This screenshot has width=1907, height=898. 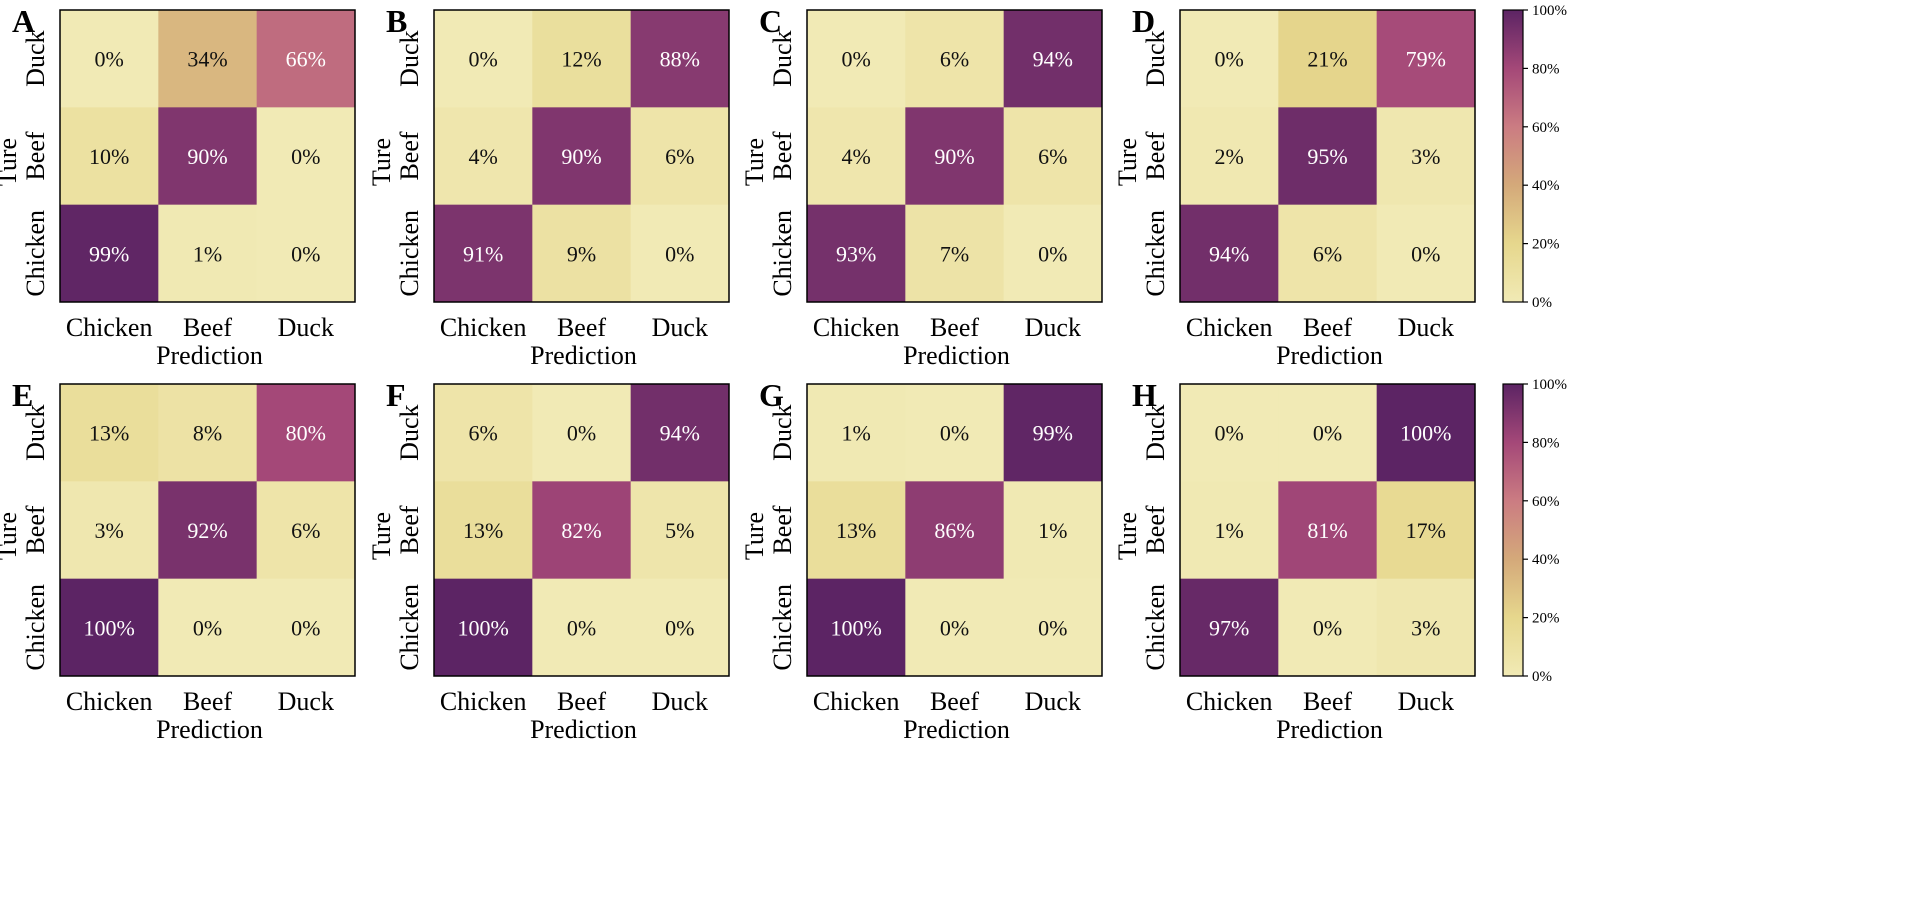 What do you see at coordinates (1546, 560) in the screenshot?
I see `colorbar-tick-label: 40%` at bounding box center [1546, 560].